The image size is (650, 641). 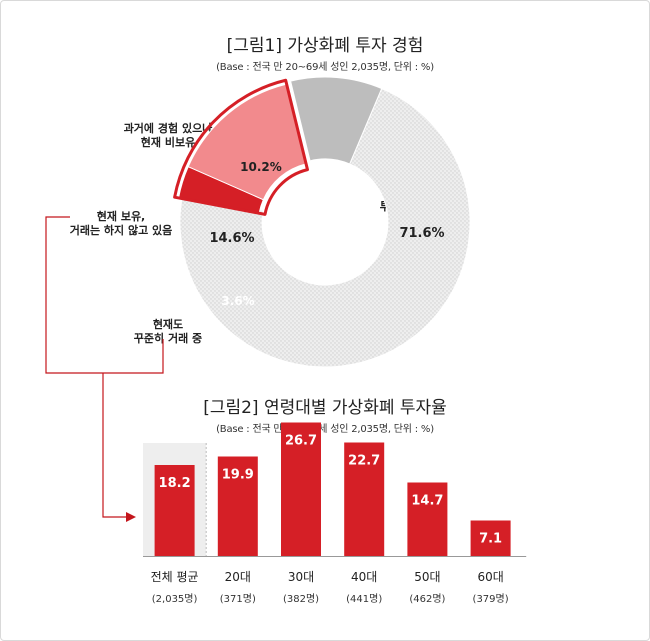 I want to click on bar-category-label-0: 전체 평균, so click(x=175, y=577).